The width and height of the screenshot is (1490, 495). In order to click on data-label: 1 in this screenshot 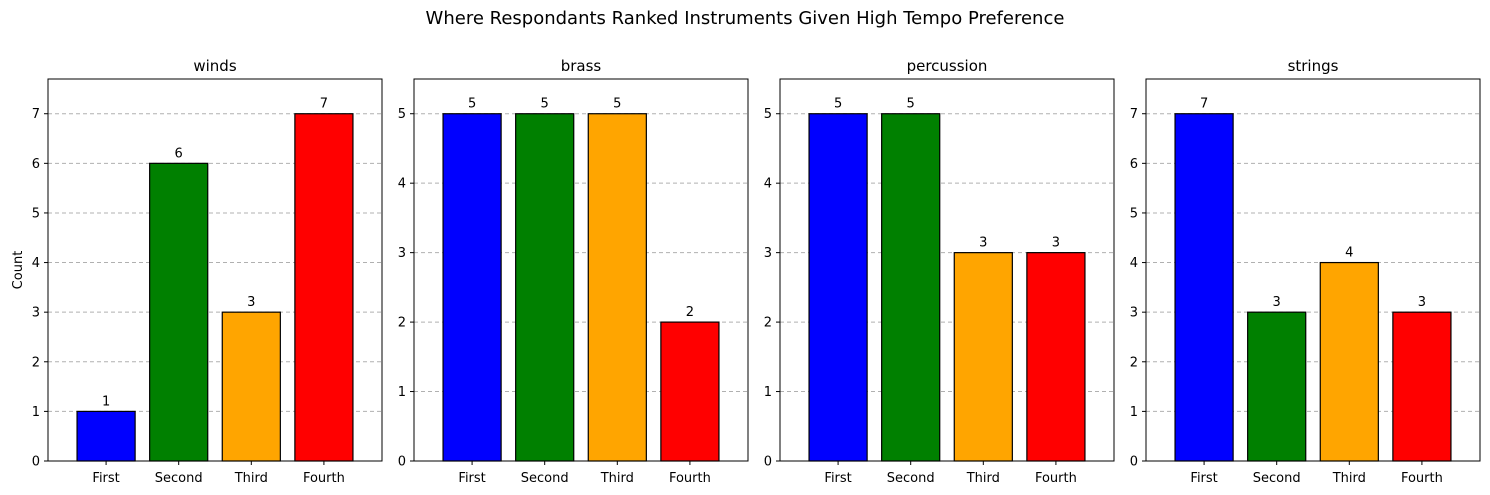, I will do `click(106, 401)`.